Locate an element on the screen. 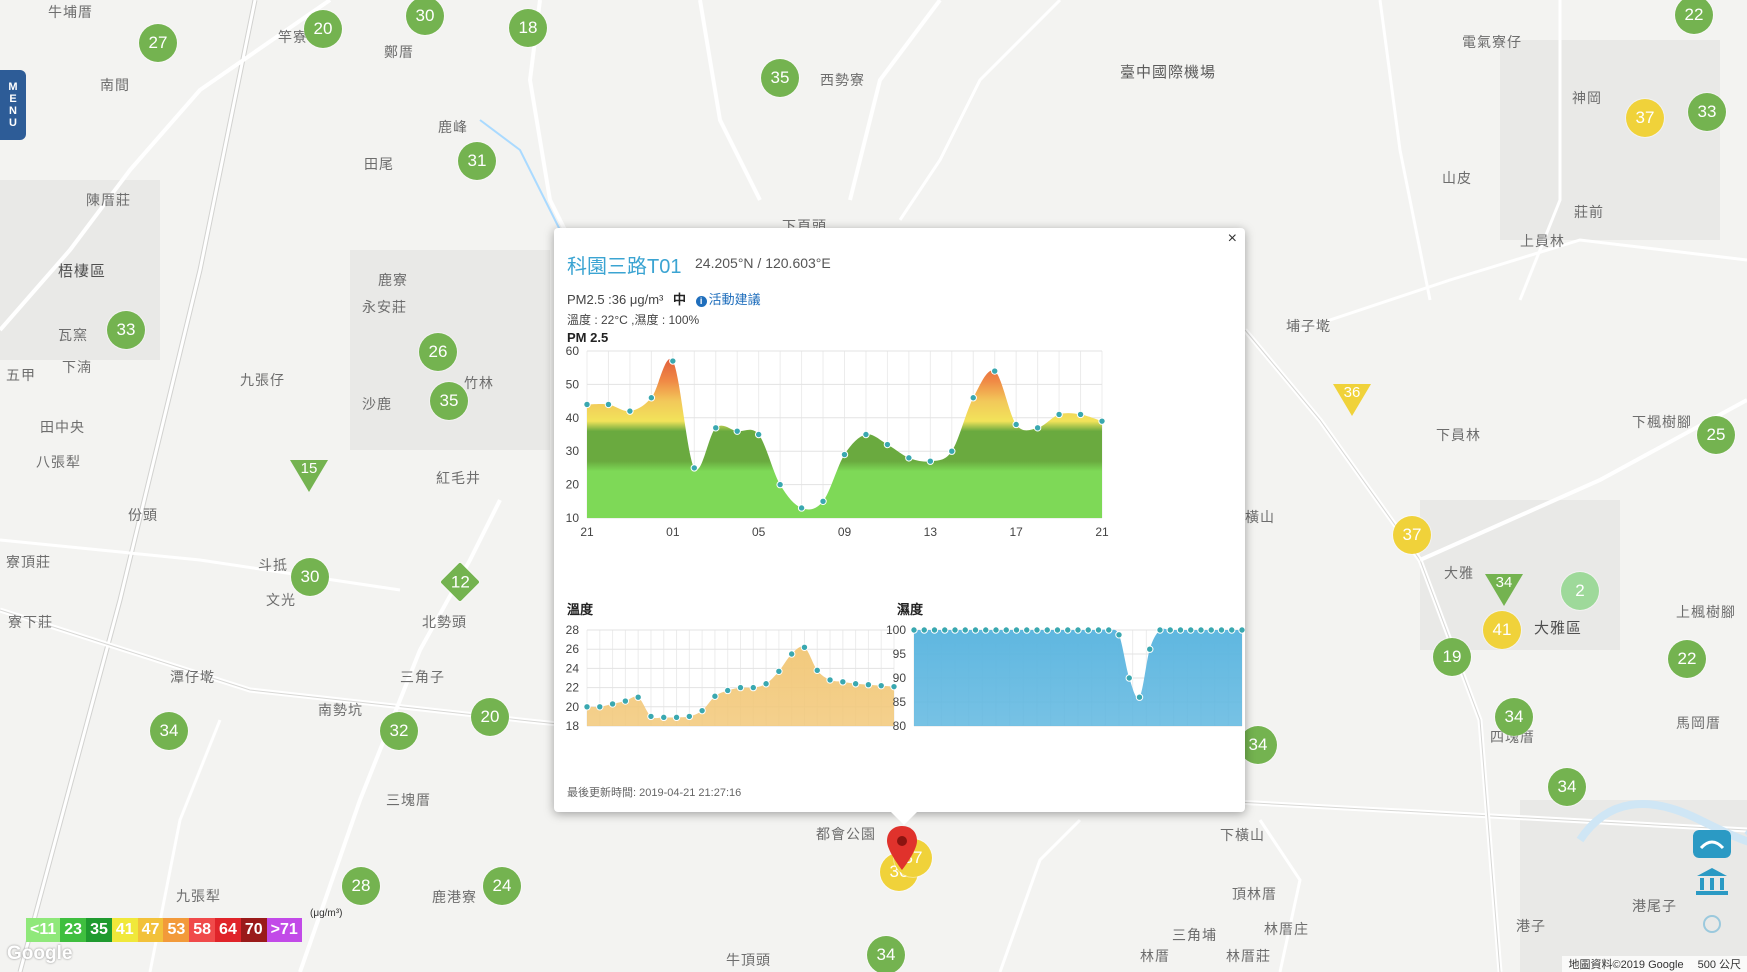  legend-cell: 41 is located at coordinates (124, 930).